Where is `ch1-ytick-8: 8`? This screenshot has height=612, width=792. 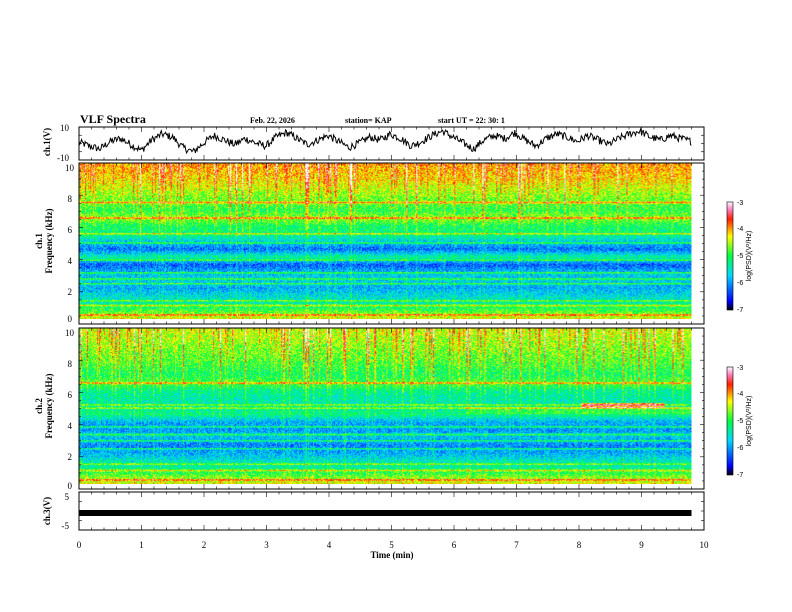
ch1-ytick-8: 8 is located at coordinates (70, 199).